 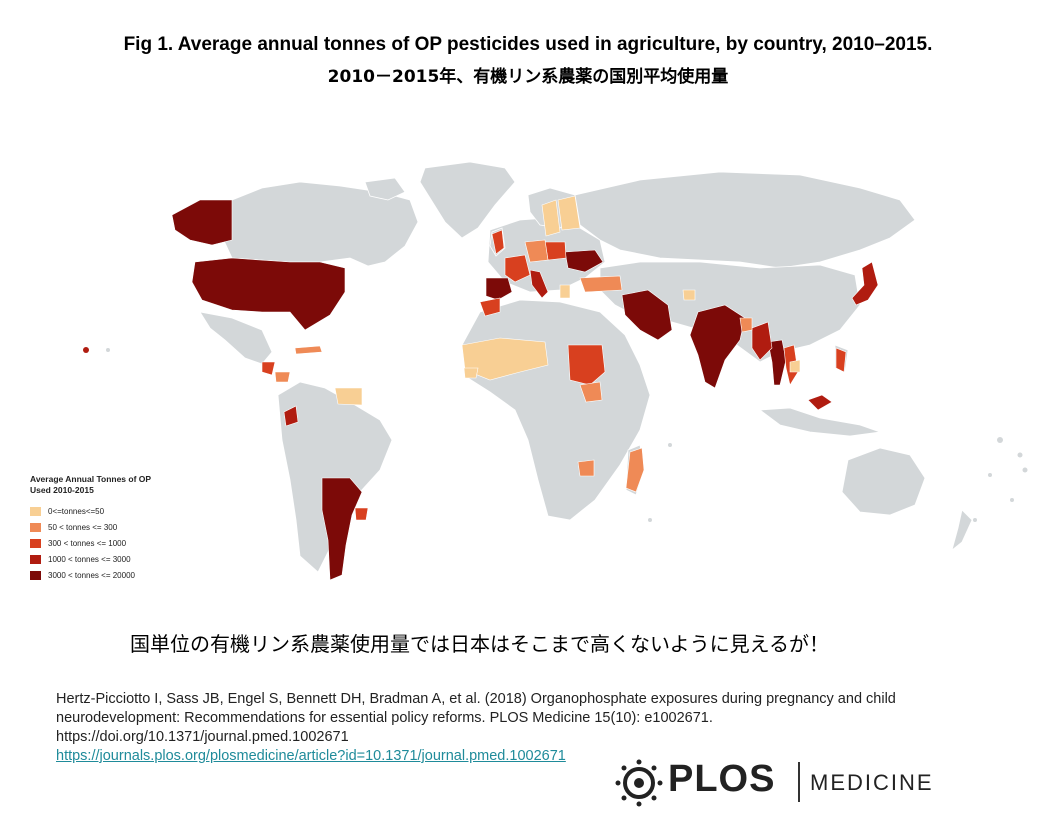 I want to click on island-new-zealand, so click(x=962, y=530).